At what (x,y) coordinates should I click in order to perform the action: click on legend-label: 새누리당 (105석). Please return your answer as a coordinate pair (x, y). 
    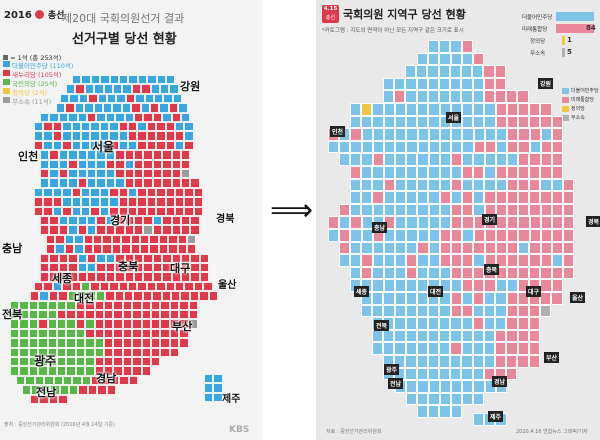
    Looking at the image, I should click on (37, 75).